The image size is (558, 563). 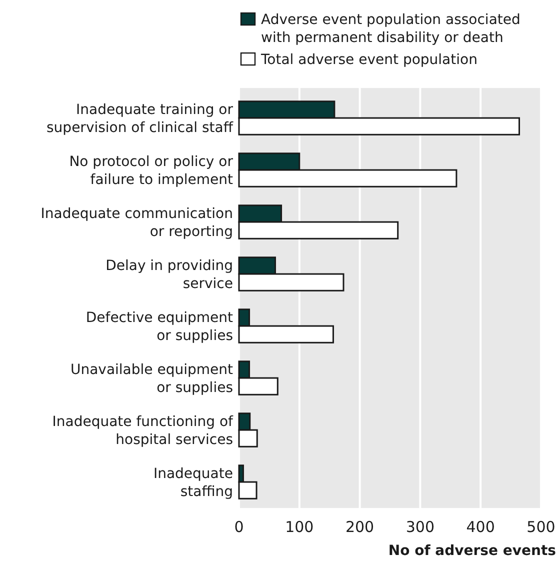 I want to click on x-tick-label: 100, so click(x=299, y=527).